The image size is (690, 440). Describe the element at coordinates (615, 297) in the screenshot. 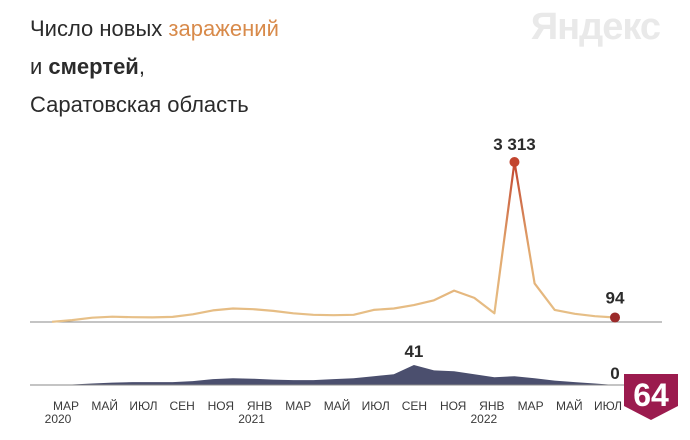

I see `cases-last-label: 94` at that location.